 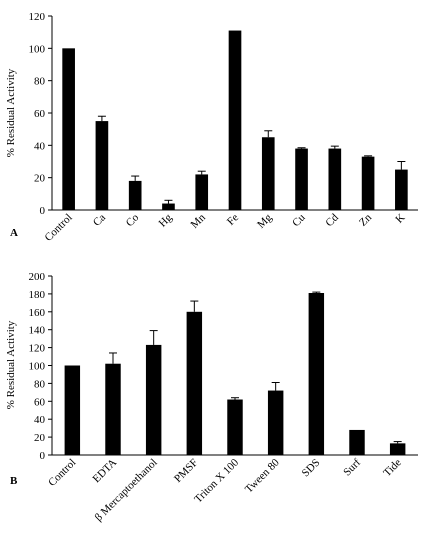 What do you see at coordinates (233, 220) in the screenshot?
I see `x-tick-label: Fe` at bounding box center [233, 220].